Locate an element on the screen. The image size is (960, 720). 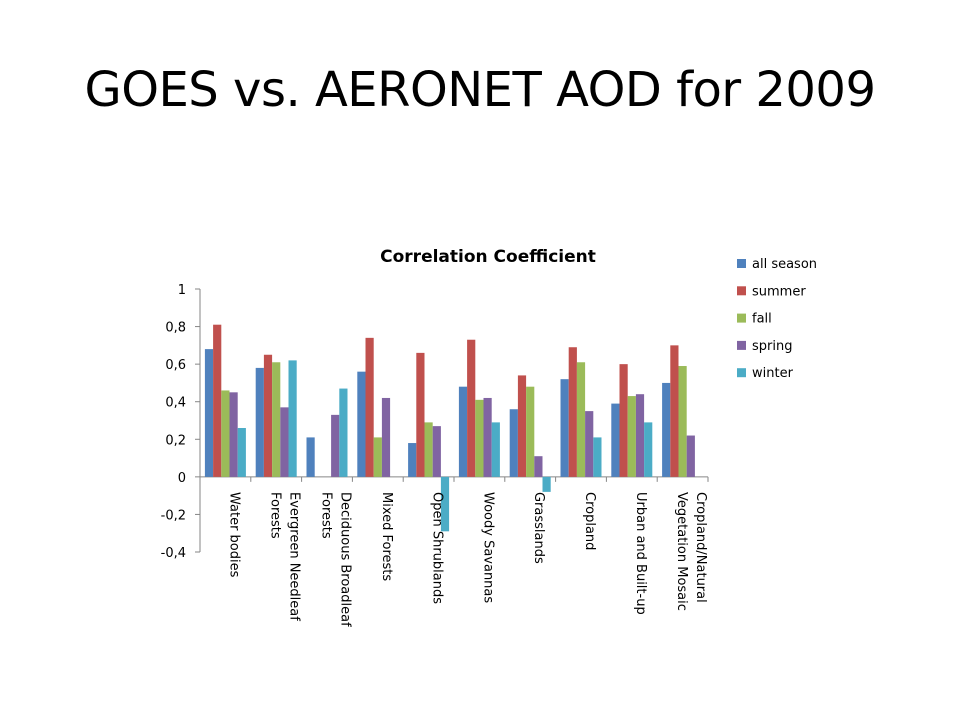
y-tick-label: 0,4 is located at coordinates (175, 403).